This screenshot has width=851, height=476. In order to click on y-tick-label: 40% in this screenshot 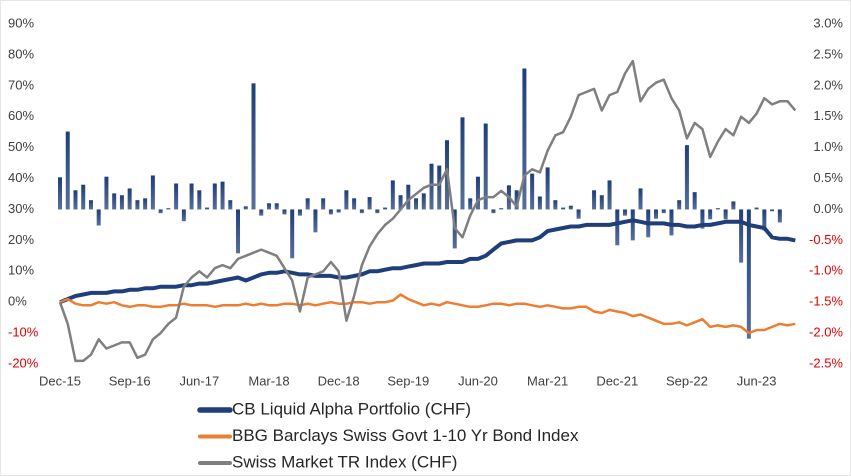, I will do `click(21, 177)`.